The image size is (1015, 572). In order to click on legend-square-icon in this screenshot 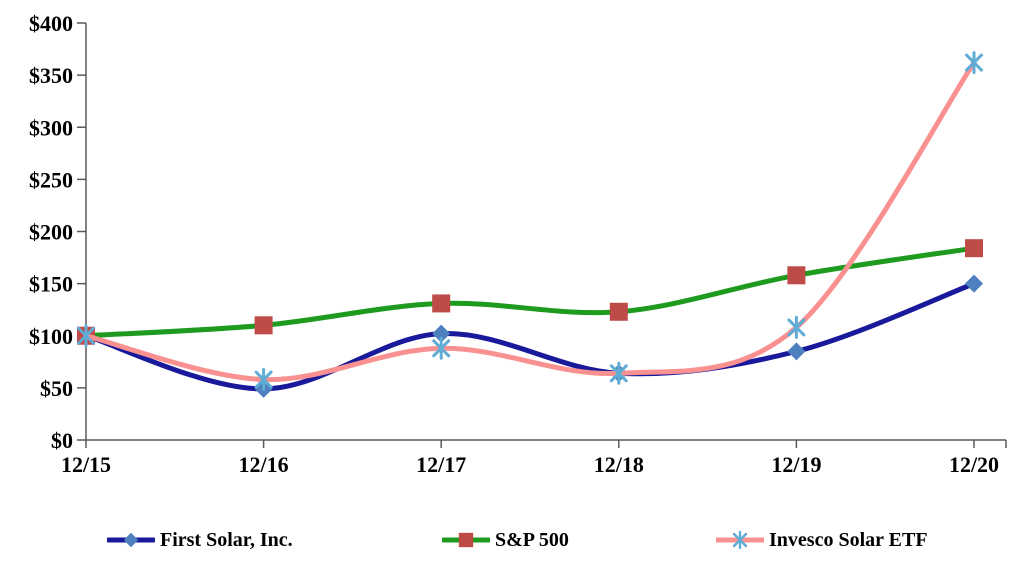, I will do `click(466, 540)`.